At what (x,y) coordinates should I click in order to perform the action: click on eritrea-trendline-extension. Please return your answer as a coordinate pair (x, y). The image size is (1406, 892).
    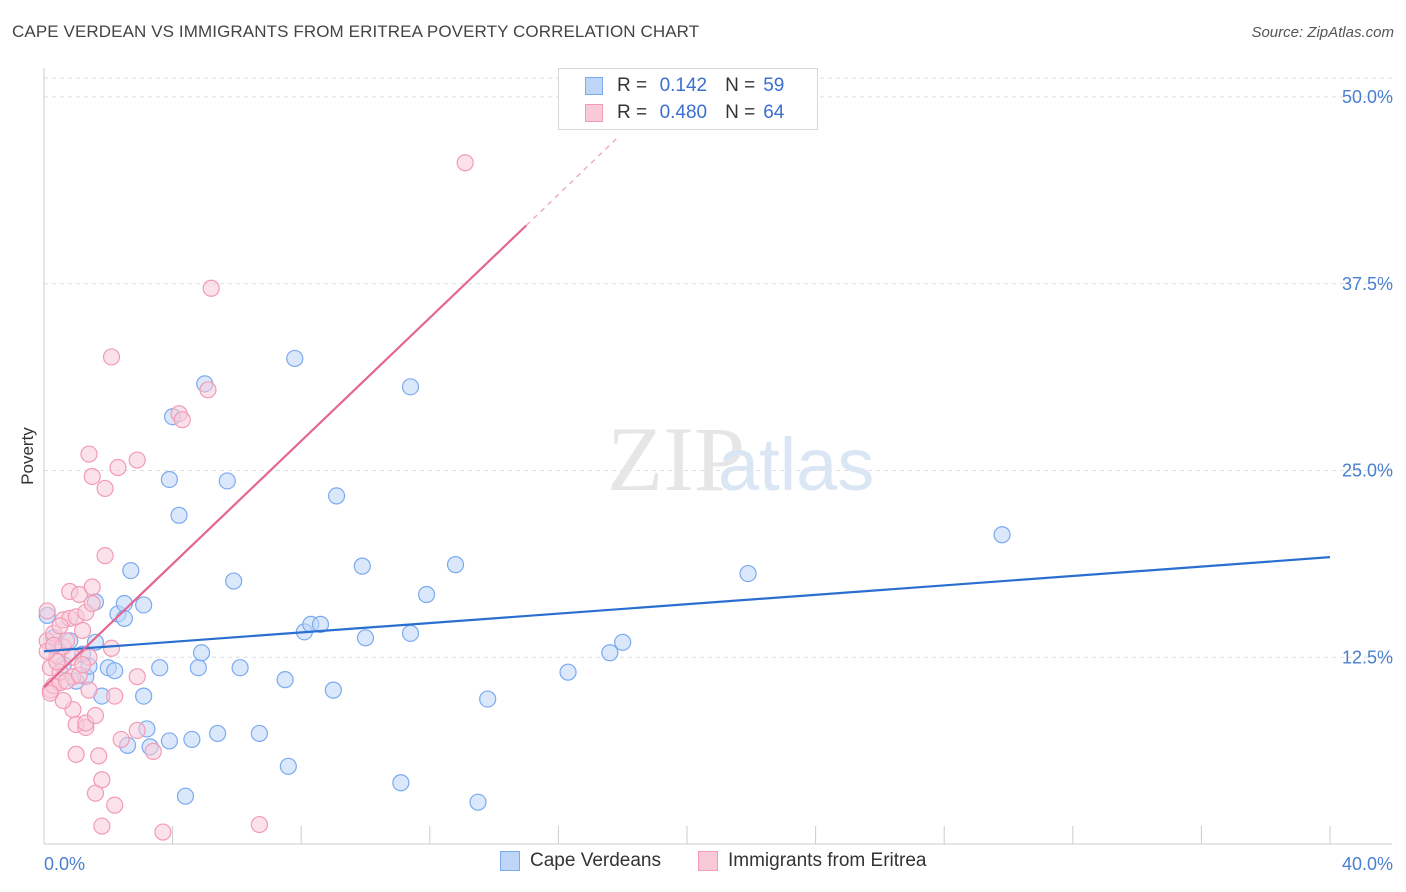
    Looking at the image, I should click on (571, 182).